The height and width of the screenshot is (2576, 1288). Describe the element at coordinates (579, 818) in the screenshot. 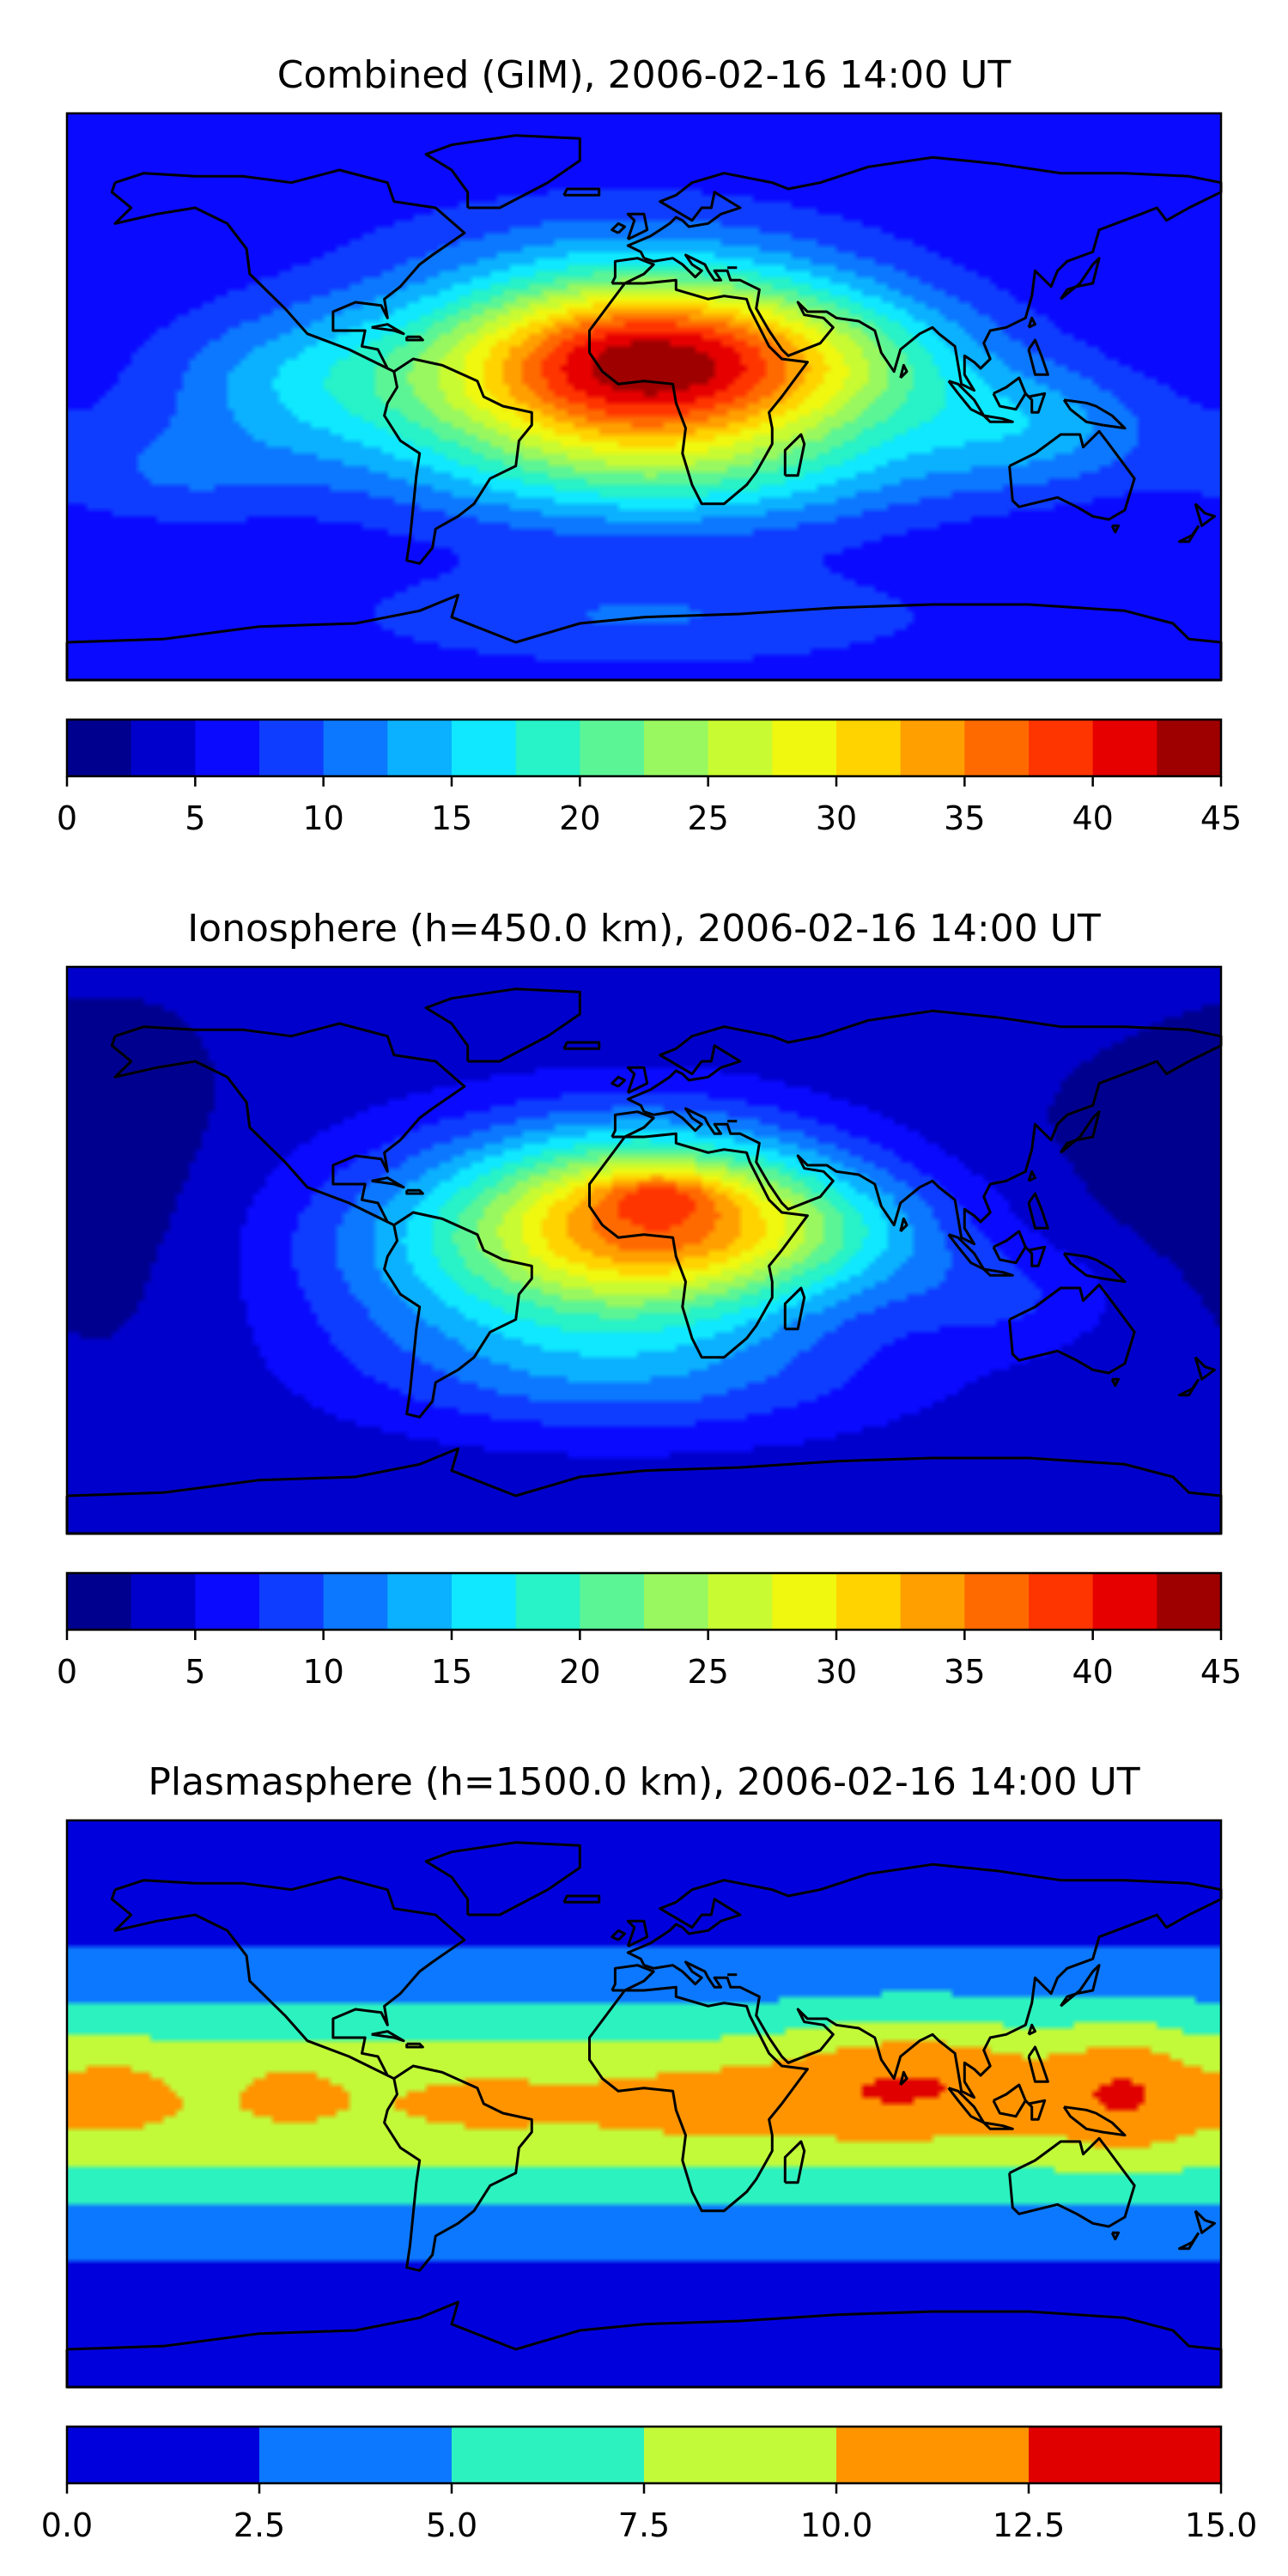

I see `colorbar-tick-label: 20` at that location.